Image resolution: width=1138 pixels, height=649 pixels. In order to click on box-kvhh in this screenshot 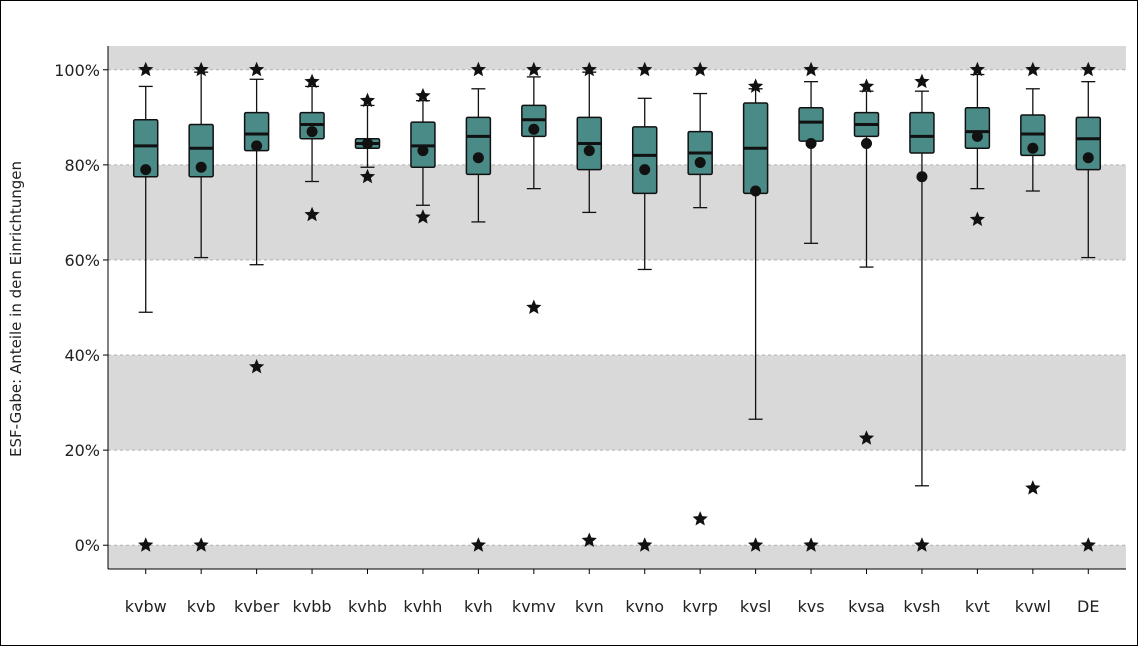, I will do `click(423, 155)`.